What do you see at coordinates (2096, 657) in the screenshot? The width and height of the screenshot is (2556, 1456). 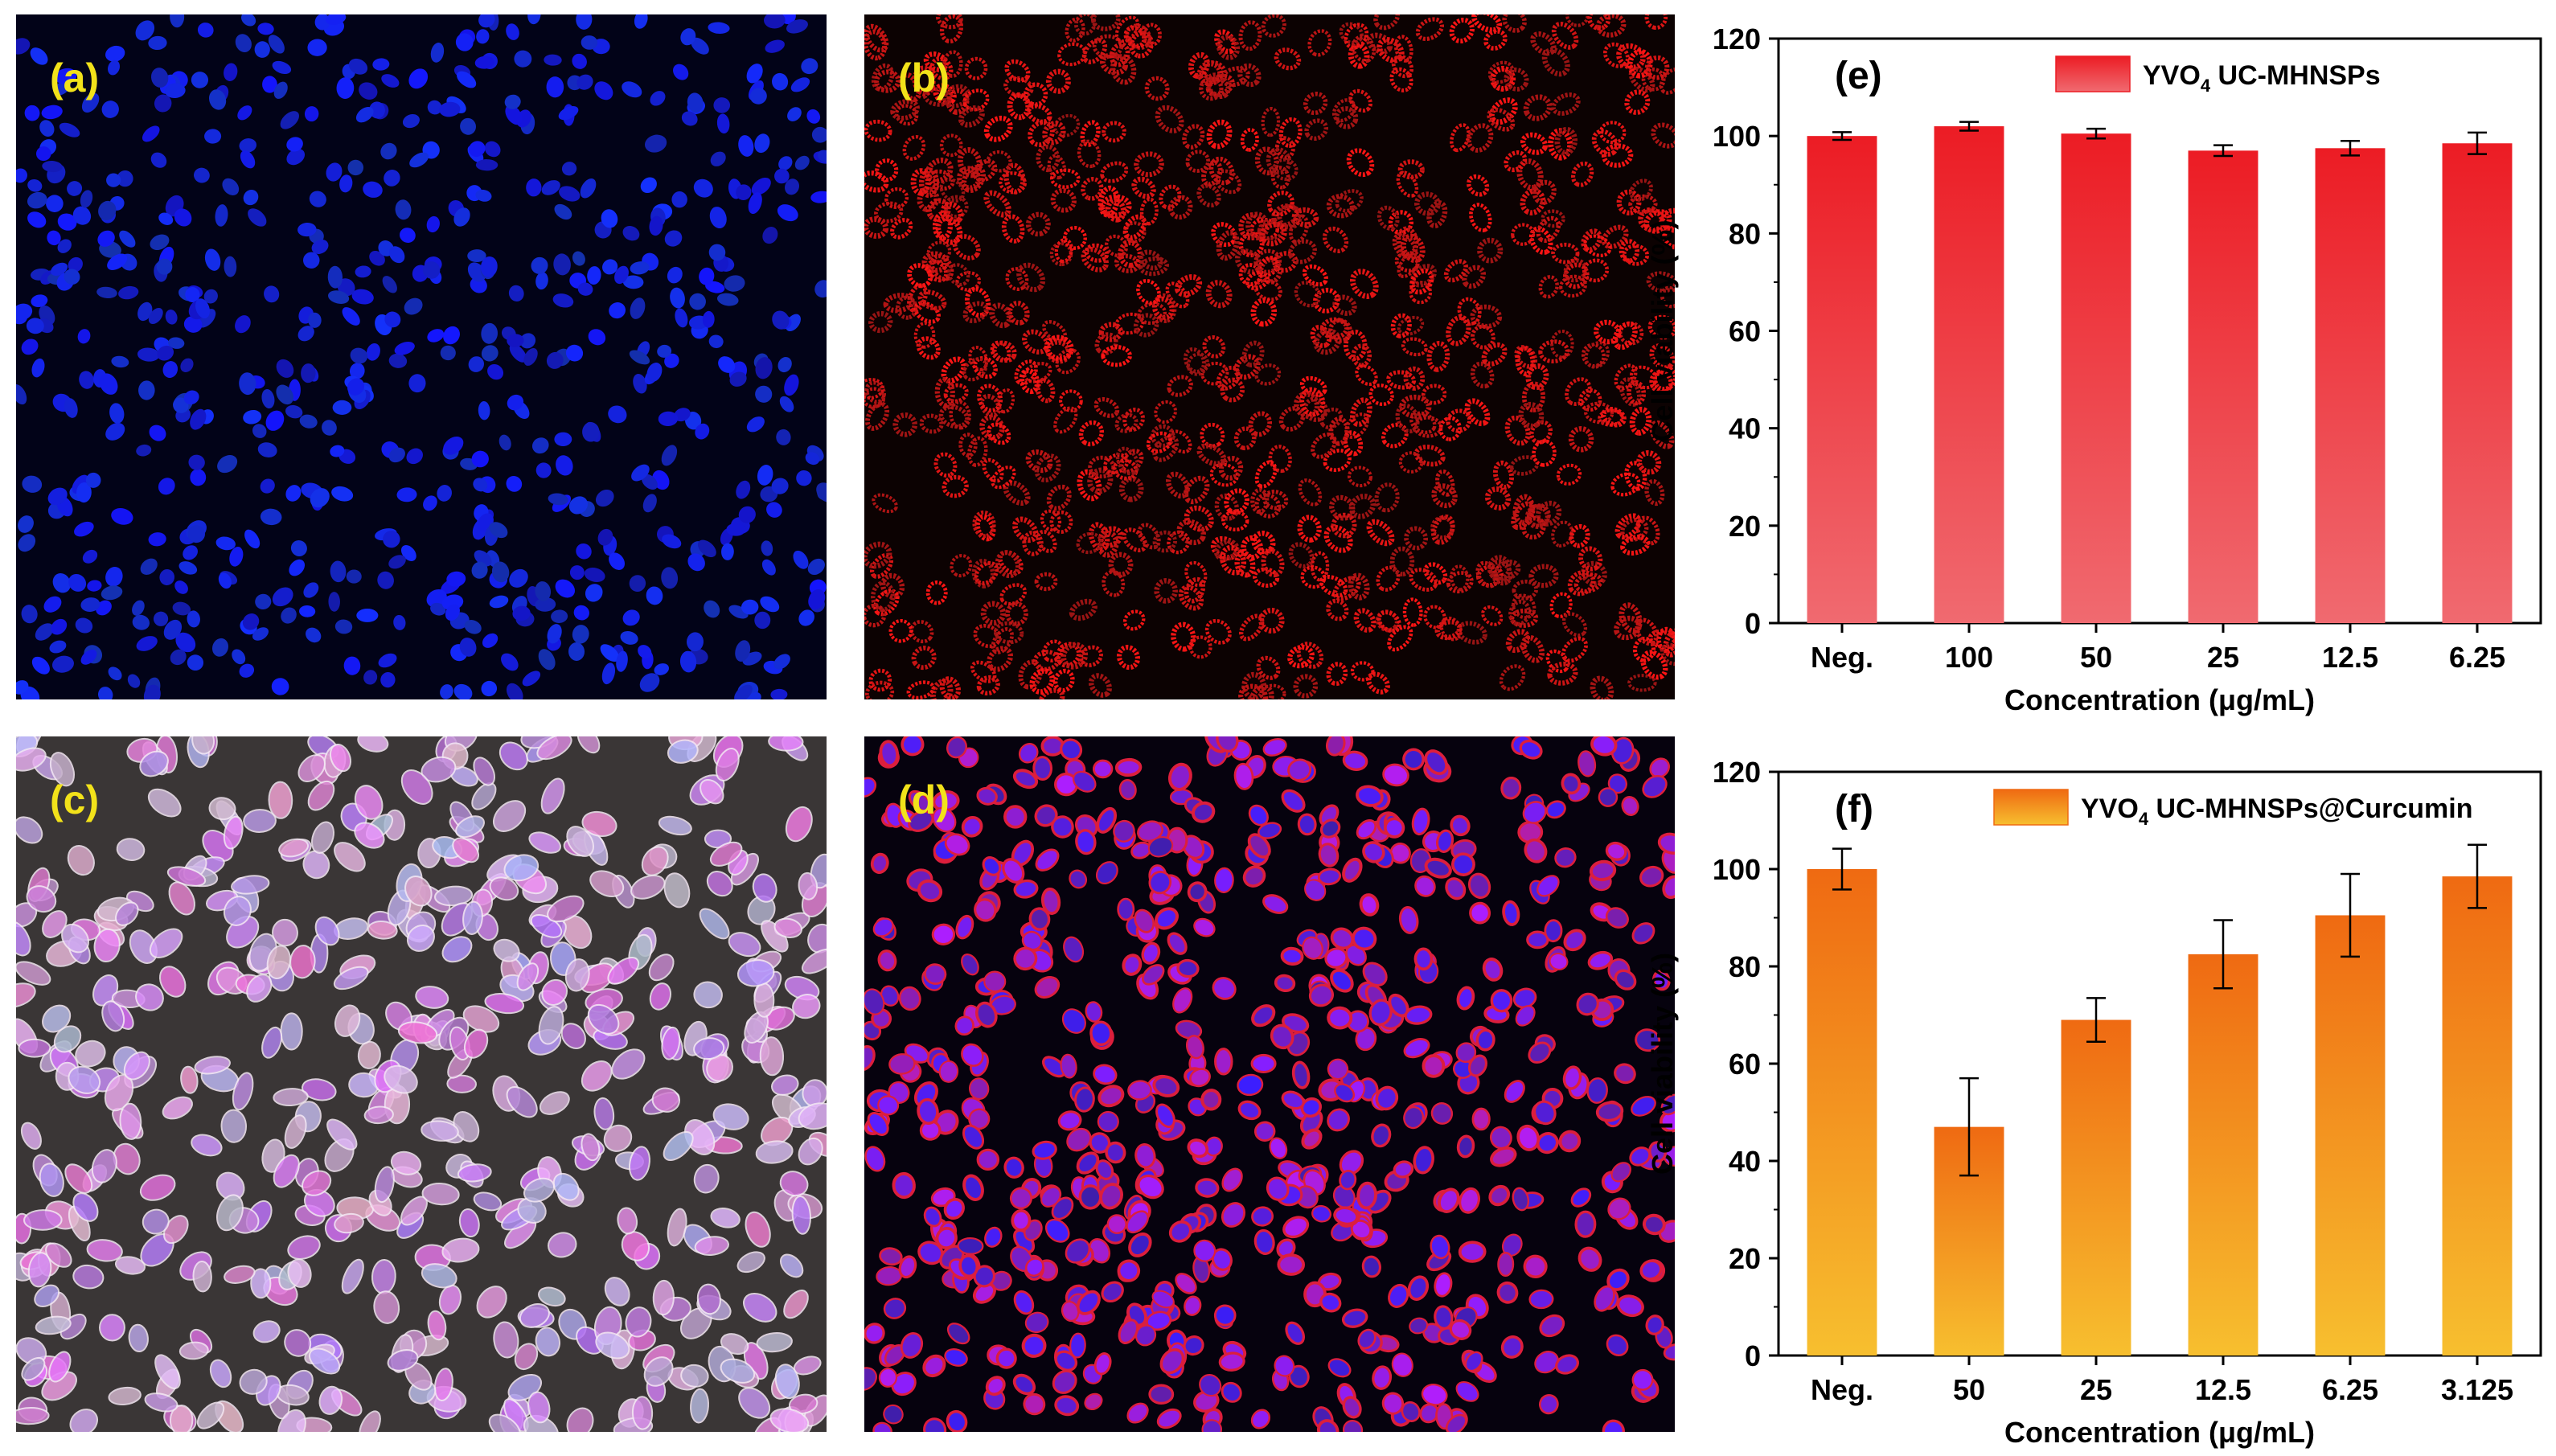 I see `x-tick-label: 50` at bounding box center [2096, 657].